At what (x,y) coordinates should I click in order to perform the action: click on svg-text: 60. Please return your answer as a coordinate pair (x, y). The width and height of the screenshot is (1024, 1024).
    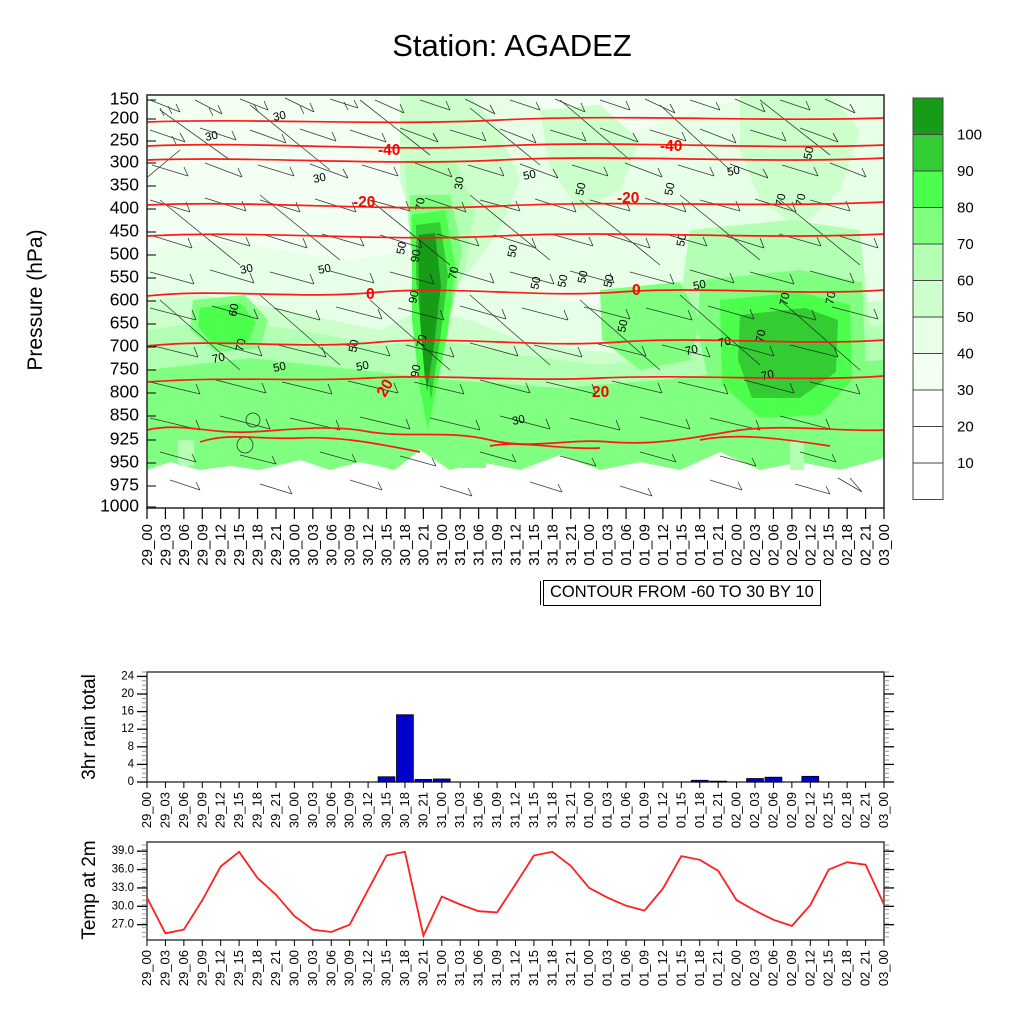
    Looking at the image, I should click on (234, 310).